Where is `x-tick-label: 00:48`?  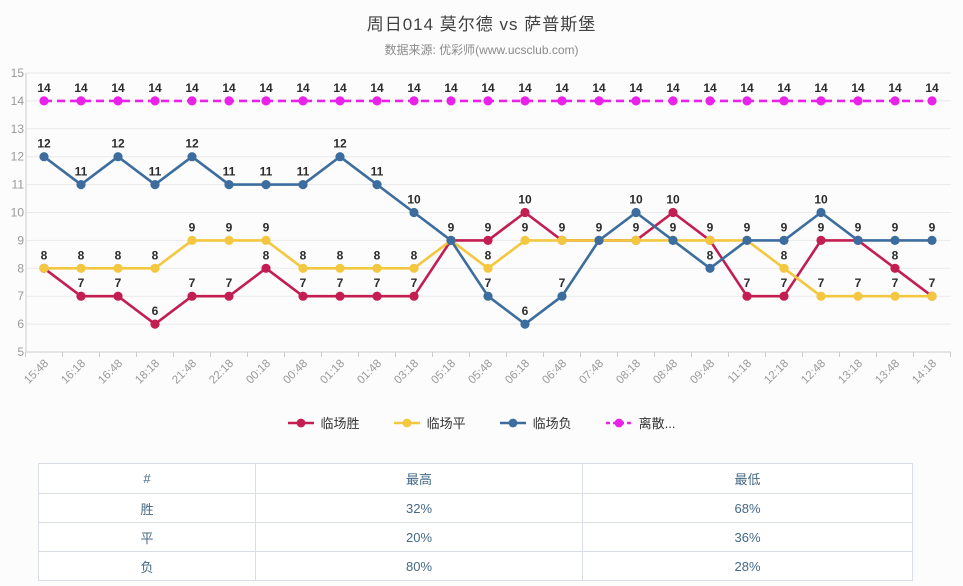 x-tick-label: 00:48 is located at coordinates (295, 372).